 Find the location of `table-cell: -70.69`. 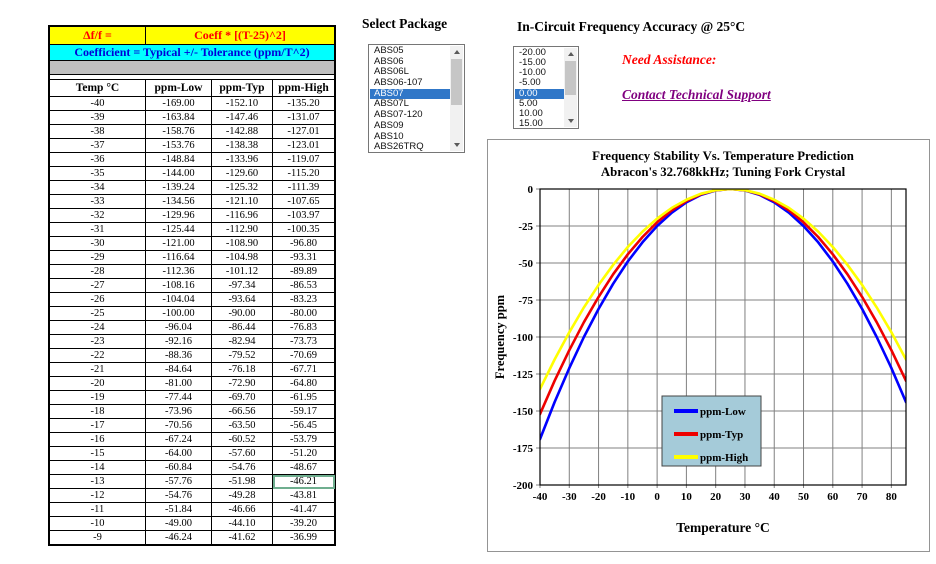

table-cell: -70.69 is located at coordinates (304, 355).